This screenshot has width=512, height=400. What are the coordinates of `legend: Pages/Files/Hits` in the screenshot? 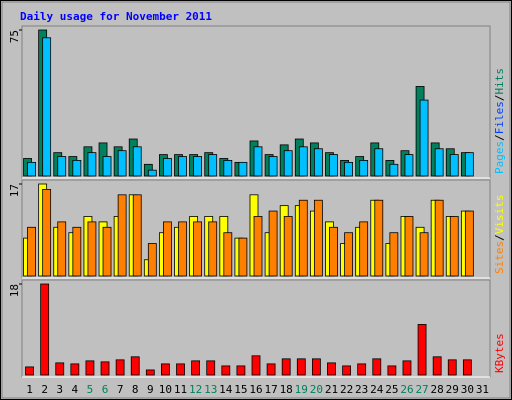 It's located at (499, 121).